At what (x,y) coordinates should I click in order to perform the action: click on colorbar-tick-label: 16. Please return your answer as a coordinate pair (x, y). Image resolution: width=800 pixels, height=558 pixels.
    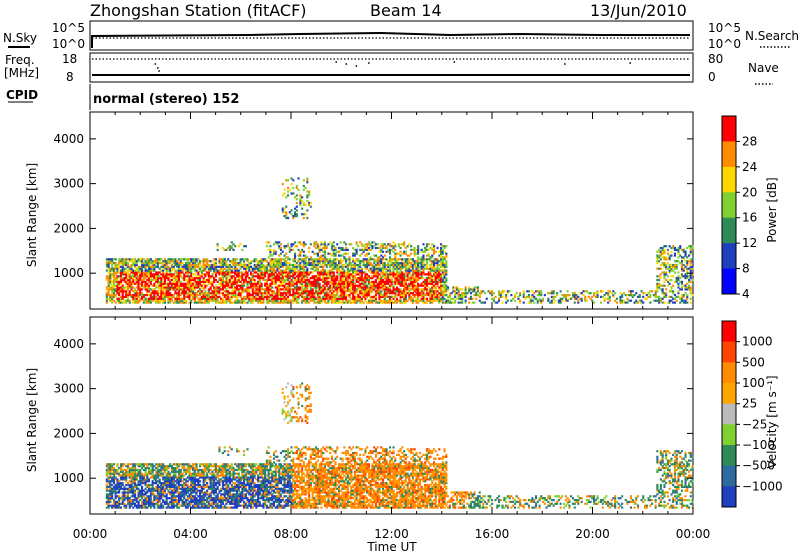
    Looking at the image, I should click on (749, 218).